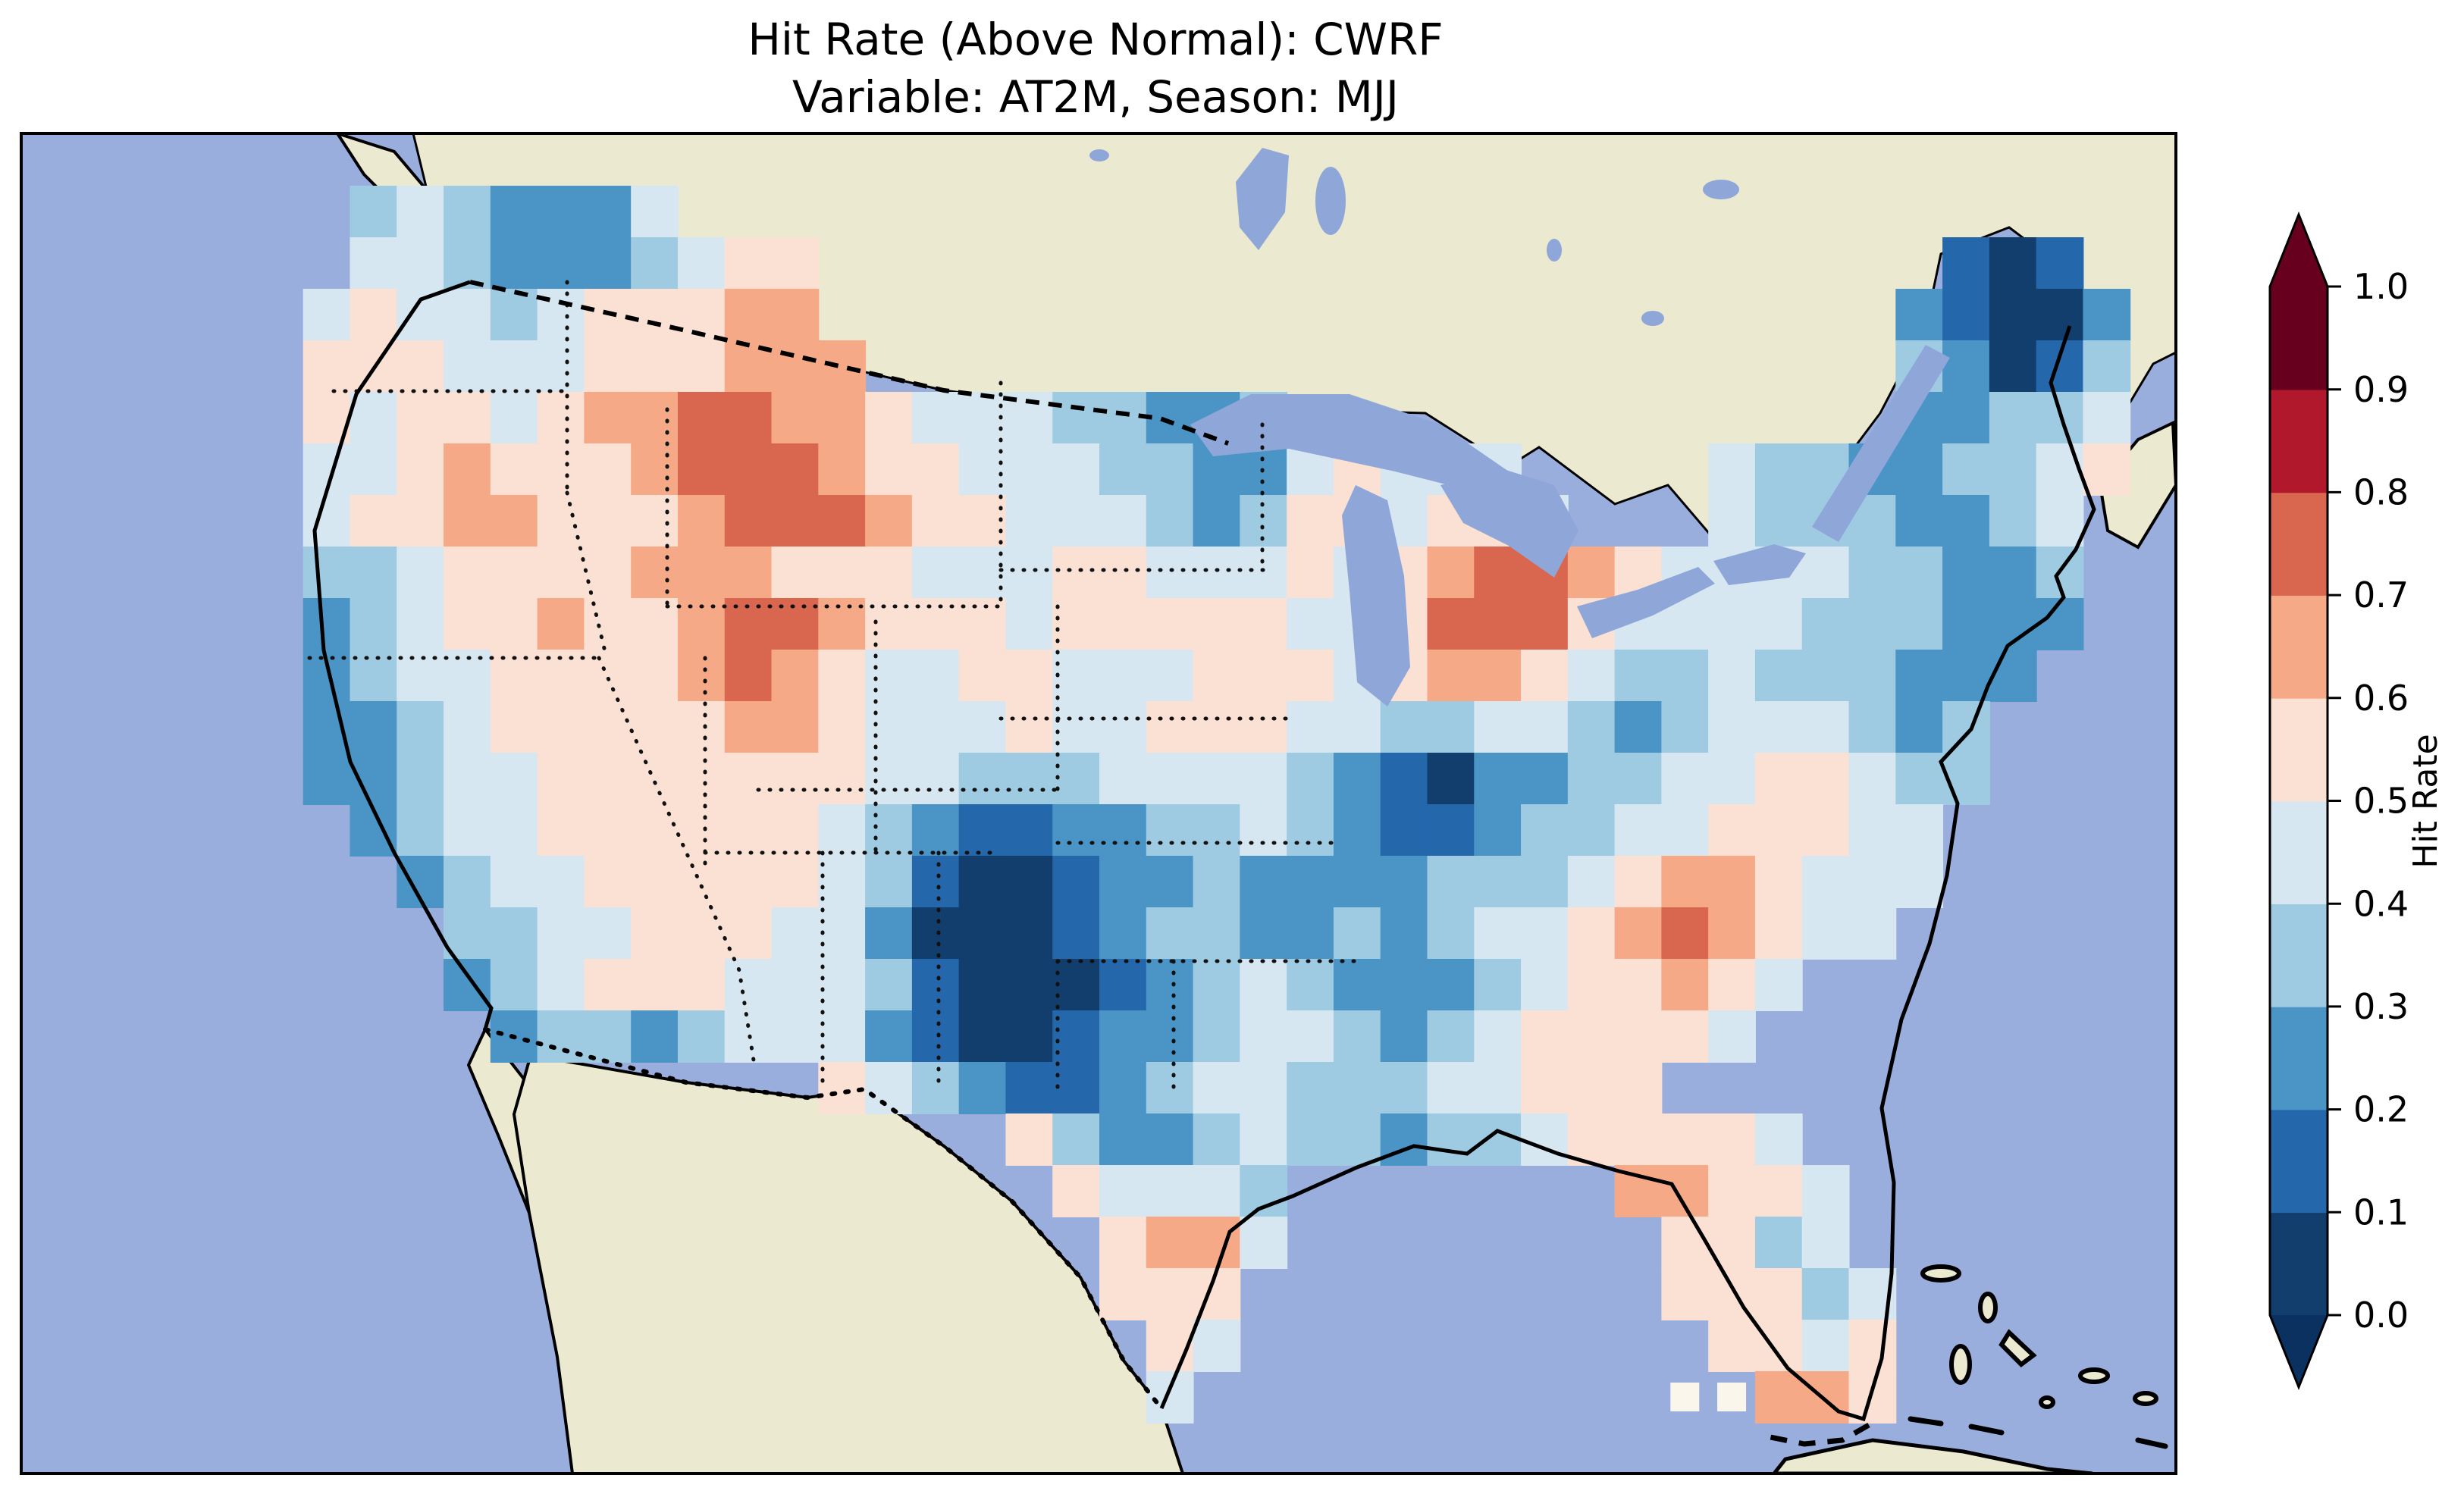  What do you see at coordinates (2038, 1432) in the screenshot?
I see `cuban-cays` at bounding box center [2038, 1432].